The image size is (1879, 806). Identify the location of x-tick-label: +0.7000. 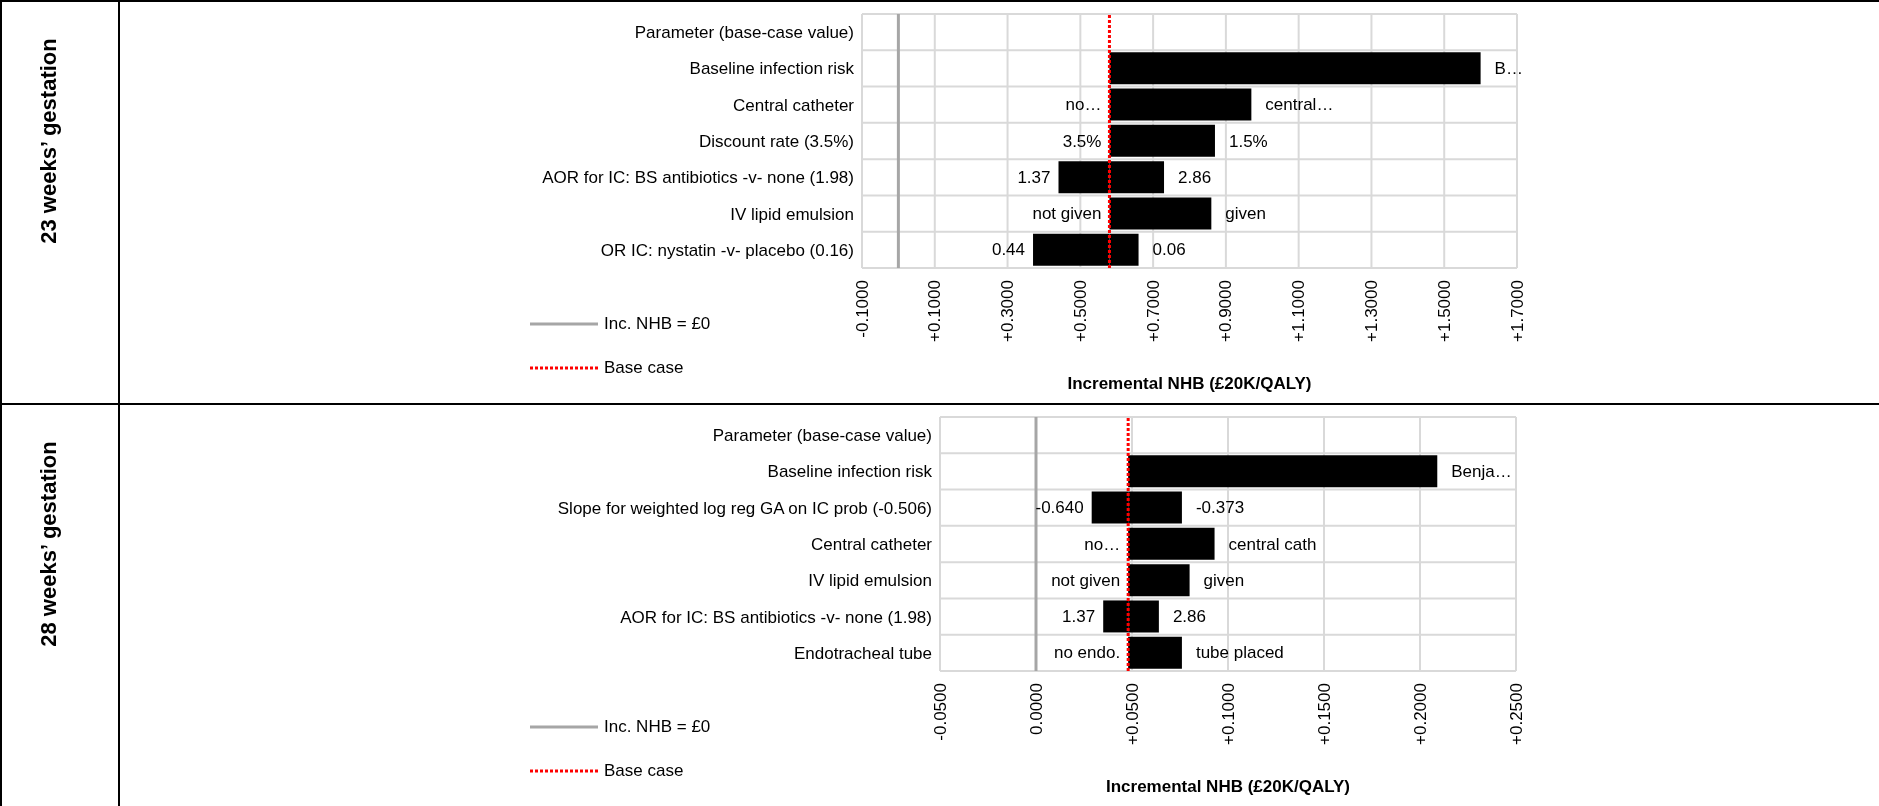
(1153, 311).